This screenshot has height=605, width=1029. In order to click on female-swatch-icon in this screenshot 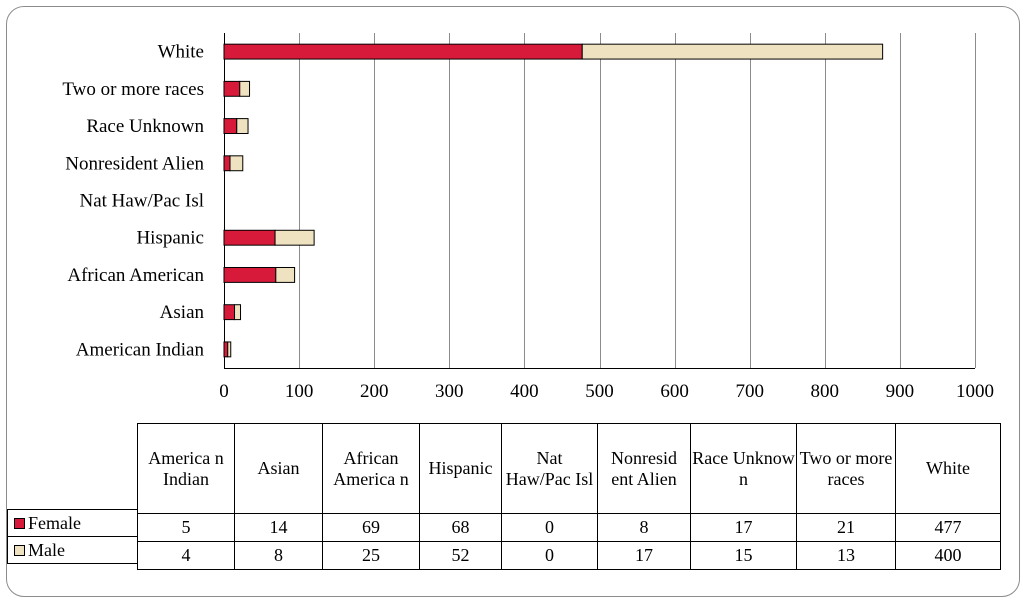, I will do `click(19, 523)`.